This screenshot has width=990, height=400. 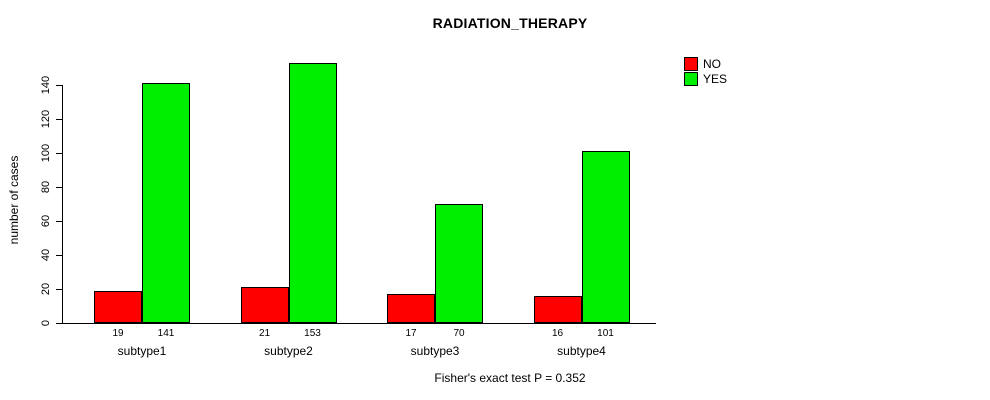 I want to click on x-category-label: subtype3, so click(x=435, y=351).